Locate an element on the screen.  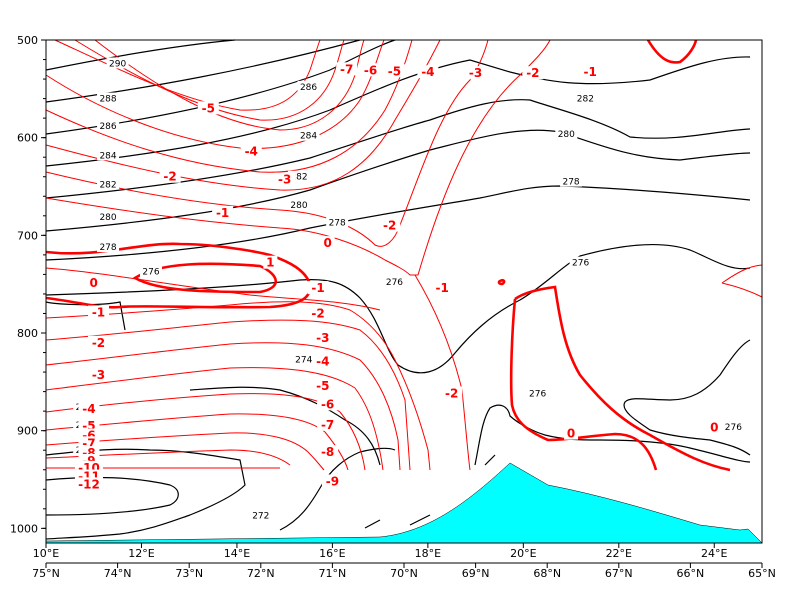
x-lon-label: 22°E is located at coordinates (619, 553).